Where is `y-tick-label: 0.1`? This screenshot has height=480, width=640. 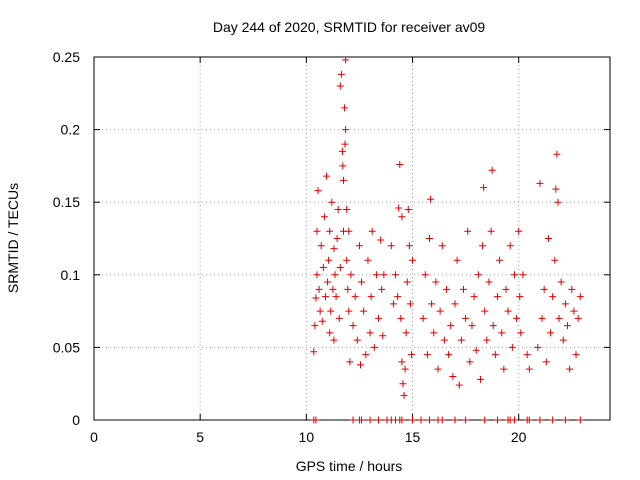 y-tick-label: 0.1 is located at coordinates (71, 275).